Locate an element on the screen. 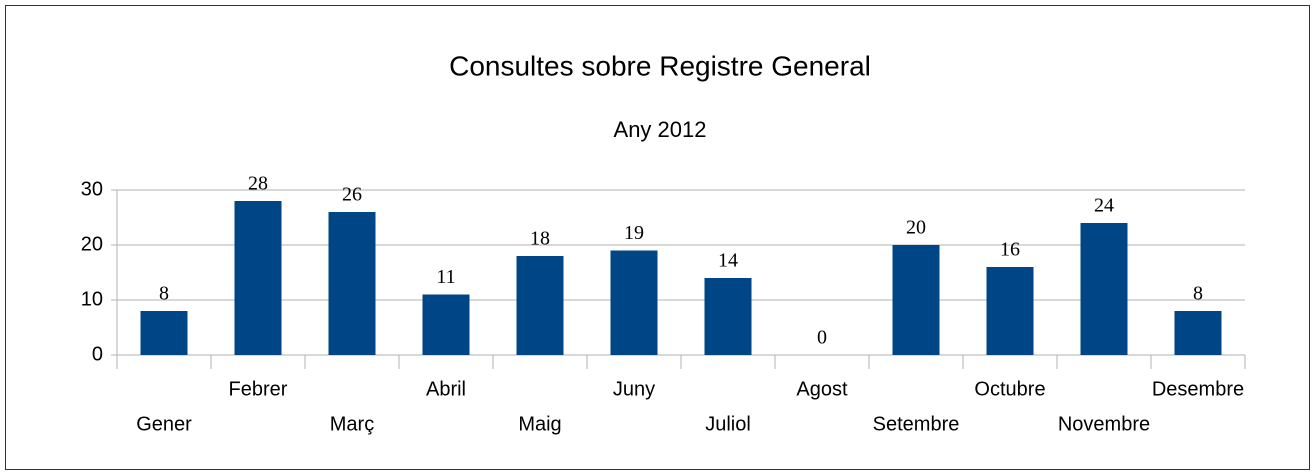  y-tick-label: 0 is located at coordinates (97, 354).